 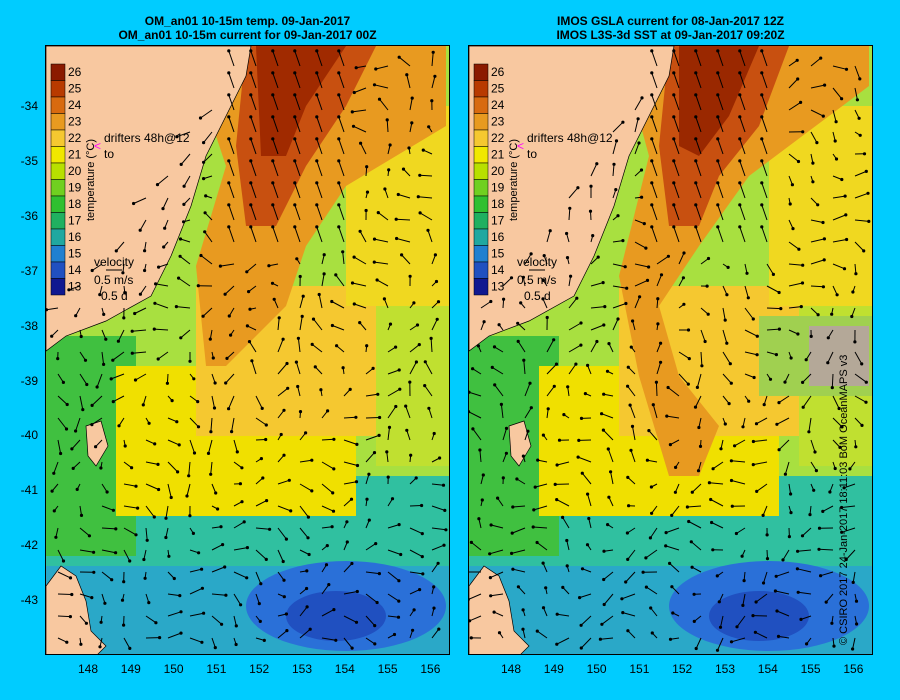 I want to click on legend-value: 15, so click(x=498, y=254).